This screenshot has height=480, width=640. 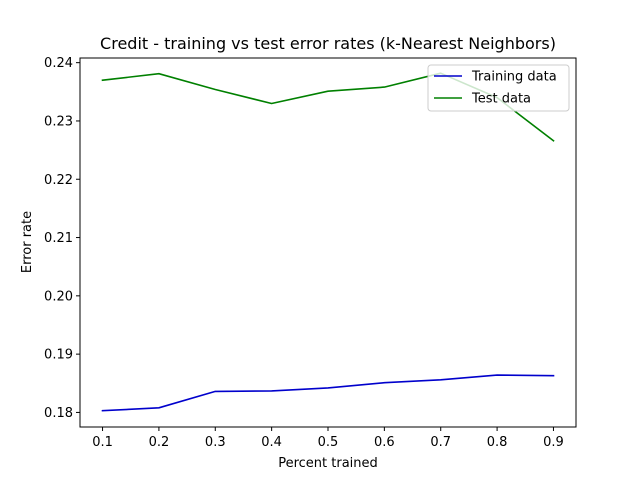 What do you see at coordinates (328, 393) in the screenshot?
I see `series-line-training-data` at bounding box center [328, 393].